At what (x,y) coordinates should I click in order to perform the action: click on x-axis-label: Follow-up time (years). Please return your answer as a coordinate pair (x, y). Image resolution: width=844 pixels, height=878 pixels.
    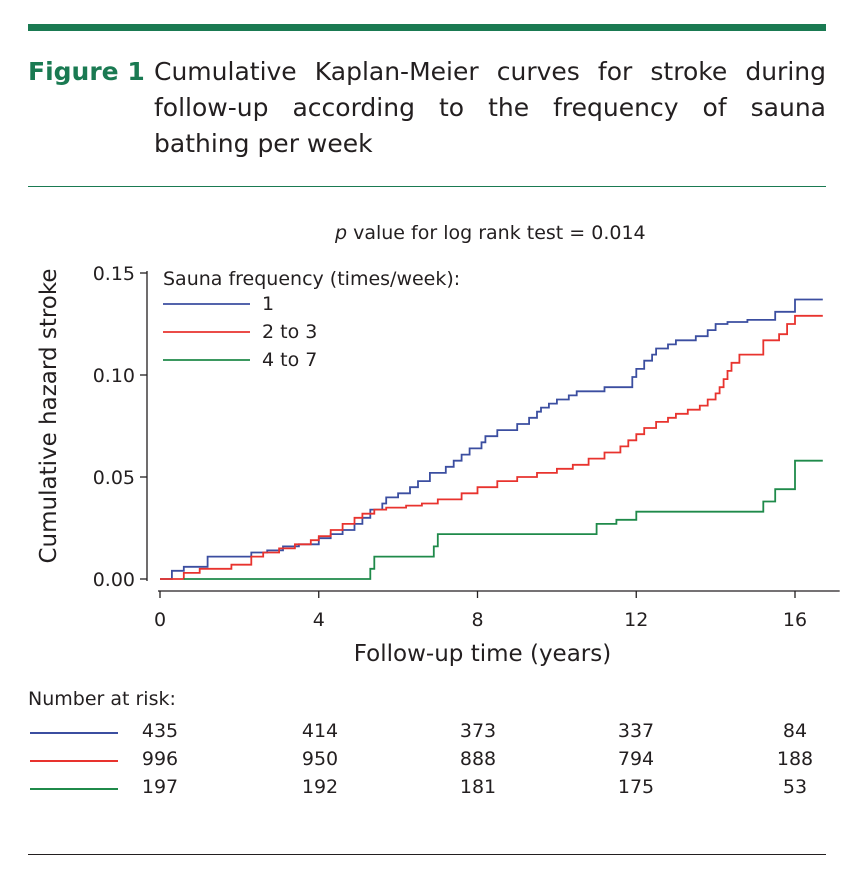
    Looking at the image, I should click on (482, 654).